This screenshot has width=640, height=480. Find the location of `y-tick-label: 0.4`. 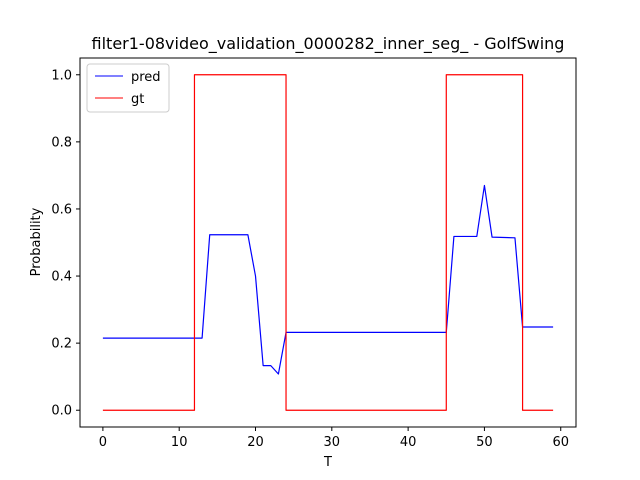

y-tick-label: 0.4 is located at coordinates (61, 277).